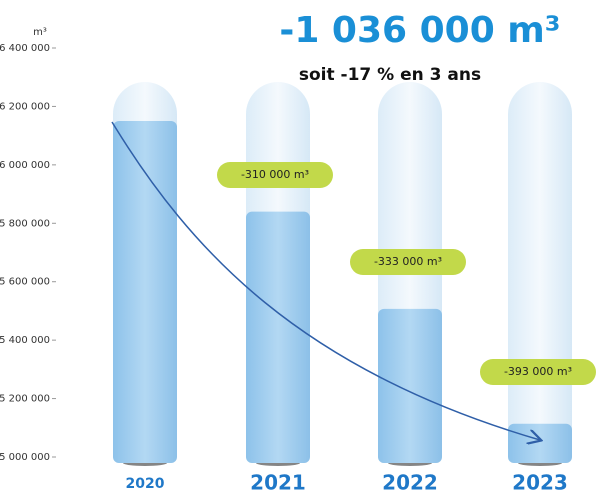 The height and width of the screenshot is (496, 600). What do you see at coordinates (419, 30) in the screenshot?
I see `headline: -1 036 000 m³` at bounding box center [419, 30].